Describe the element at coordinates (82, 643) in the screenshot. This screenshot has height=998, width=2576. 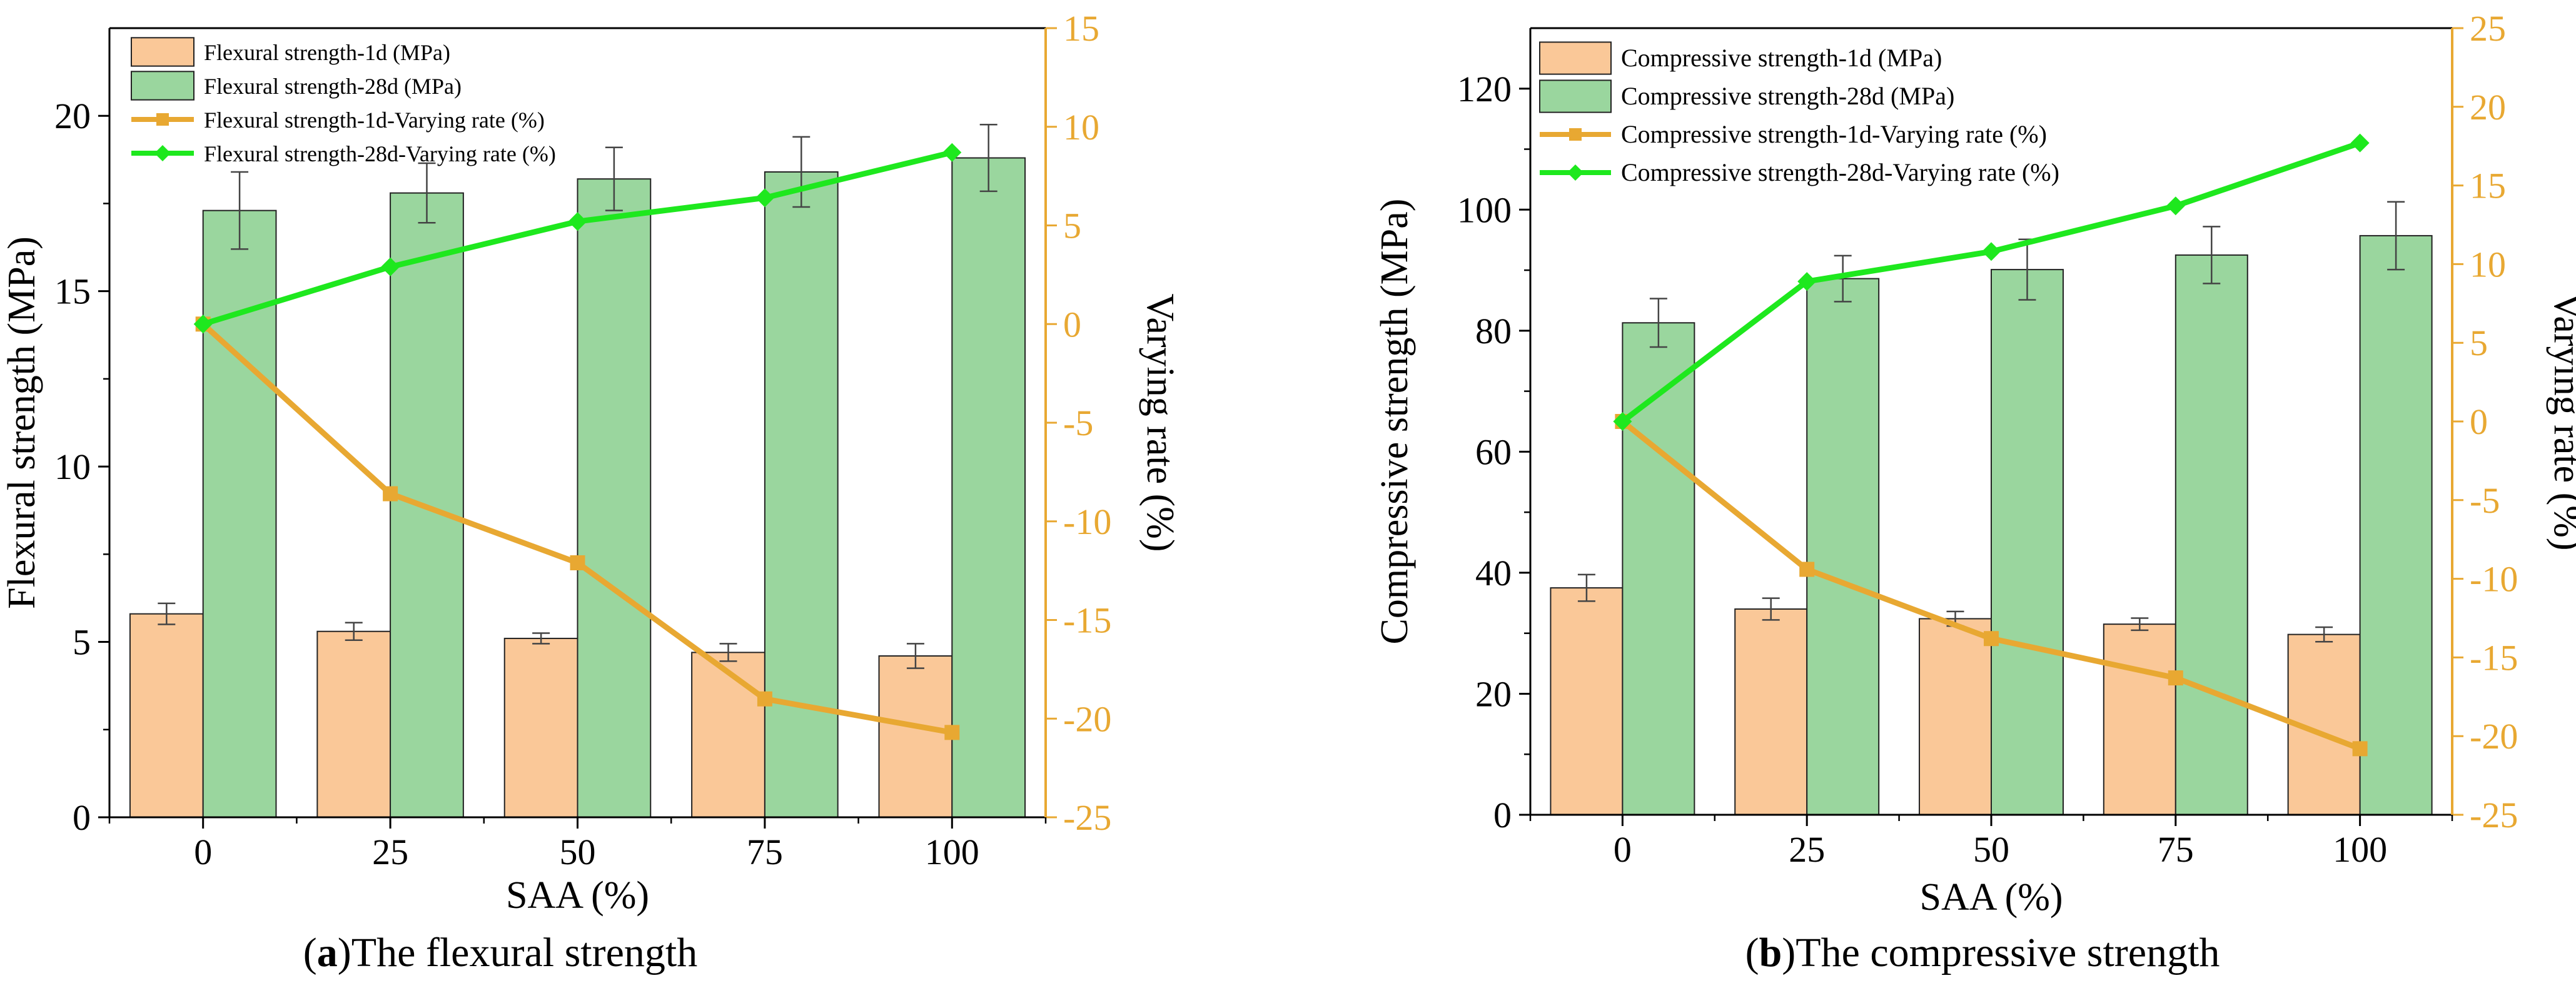
I see `y-tick-label-5: 5` at that location.